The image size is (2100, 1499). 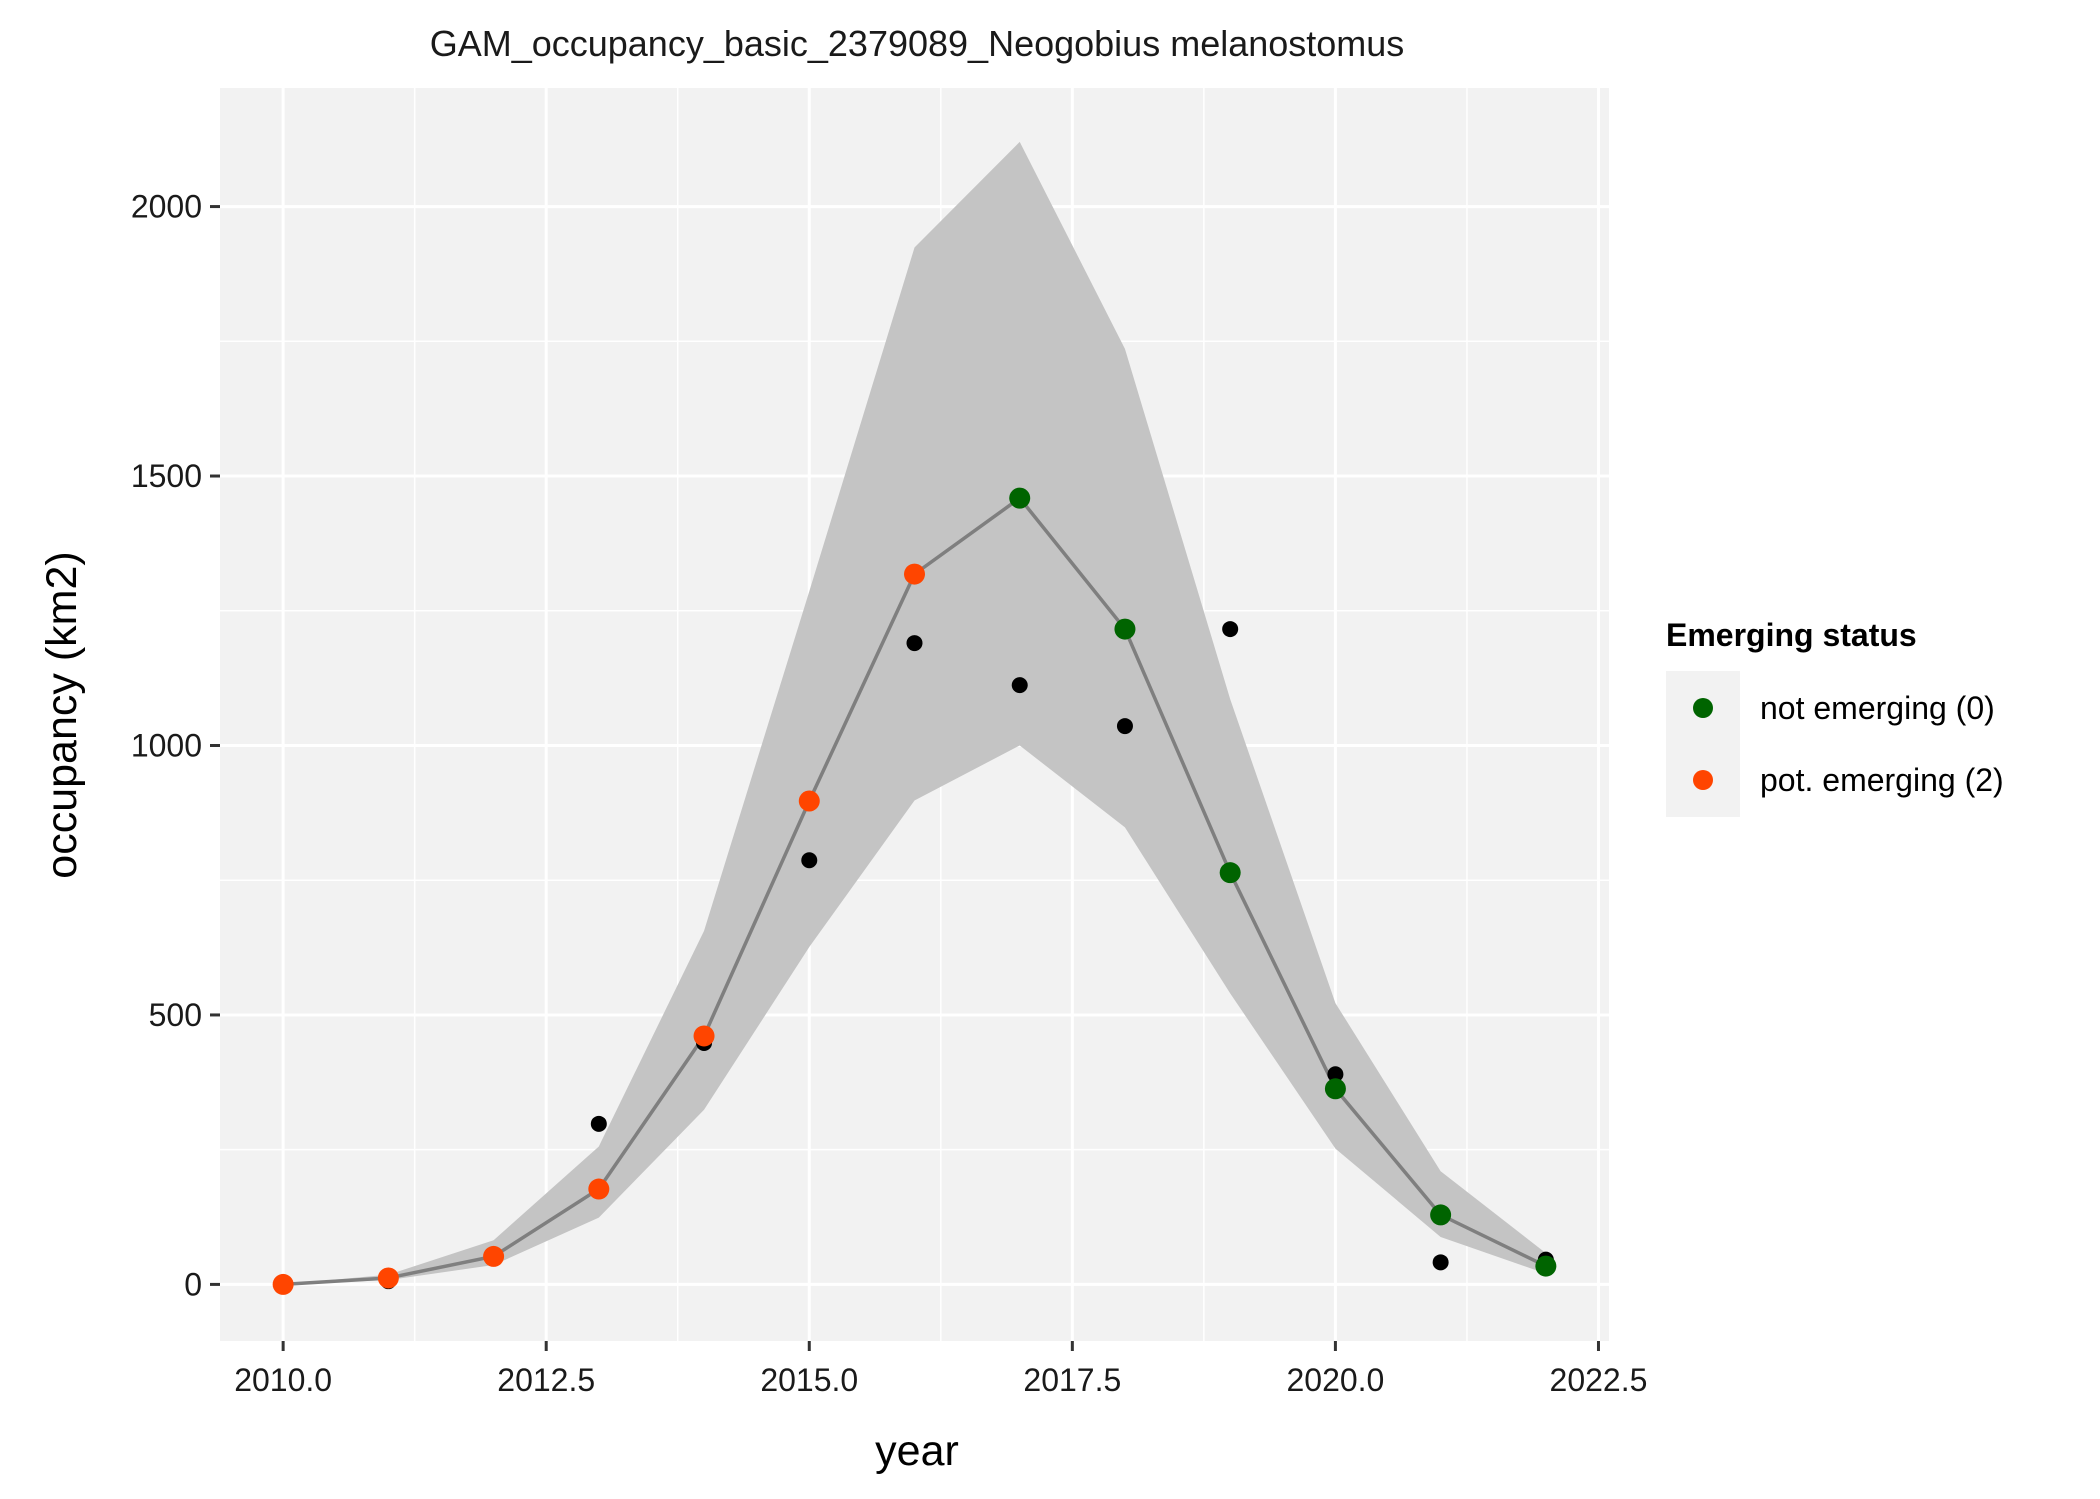 What do you see at coordinates (1703, 780) in the screenshot?
I see `legend-key-pot-emerging` at bounding box center [1703, 780].